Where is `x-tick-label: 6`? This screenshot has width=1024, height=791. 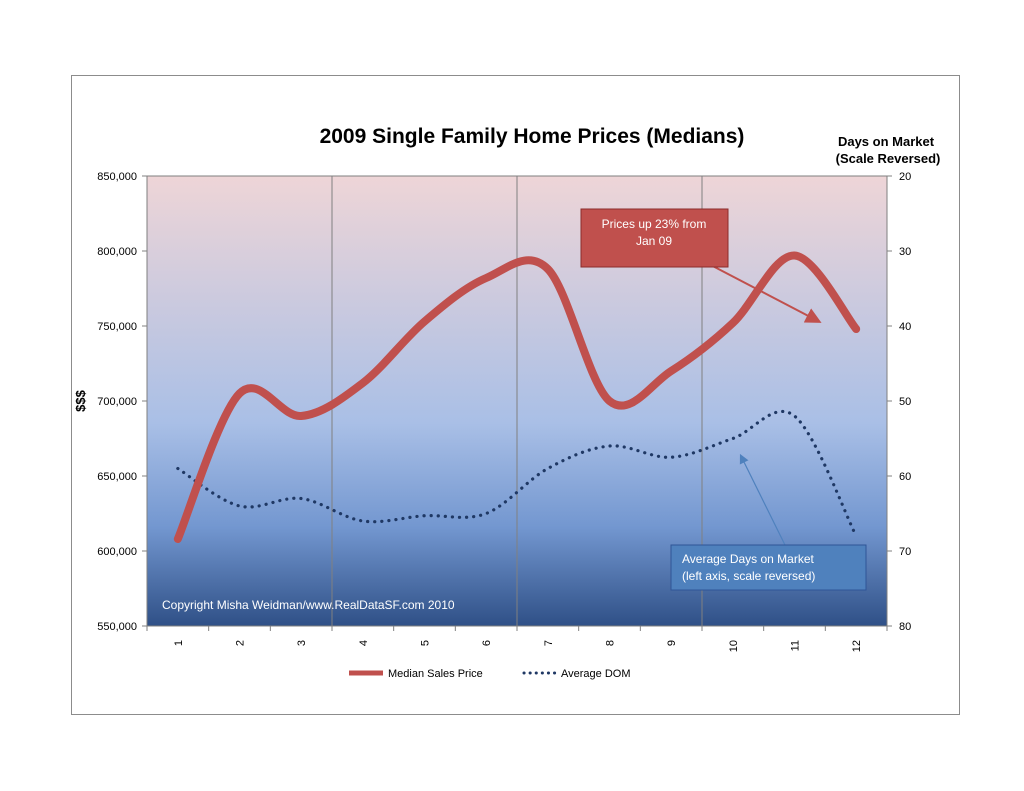 x-tick-label: 6 is located at coordinates (487, 643).